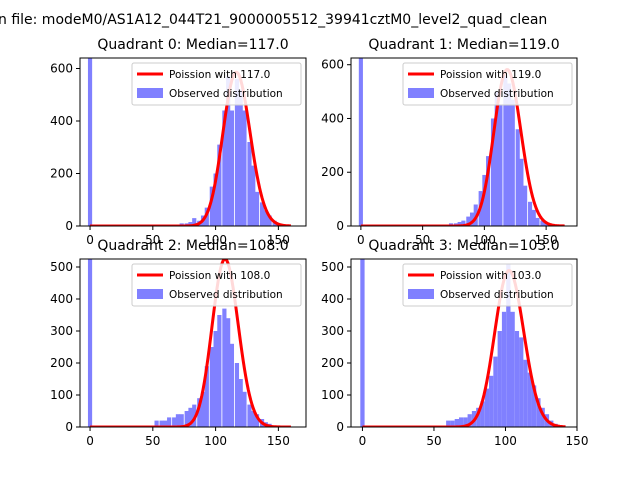  I want to click on x-tick-label: 150, so click(546, 240).